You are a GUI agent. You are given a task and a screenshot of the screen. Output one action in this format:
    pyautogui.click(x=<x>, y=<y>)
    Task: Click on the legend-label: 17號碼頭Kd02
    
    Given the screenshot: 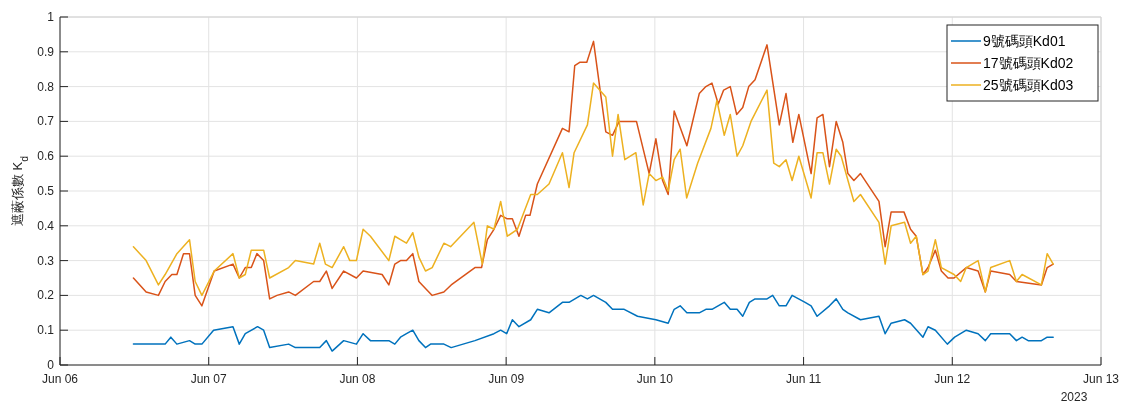 What is the action you would take?
    pyautogui.click(x=1028, y=63)
    